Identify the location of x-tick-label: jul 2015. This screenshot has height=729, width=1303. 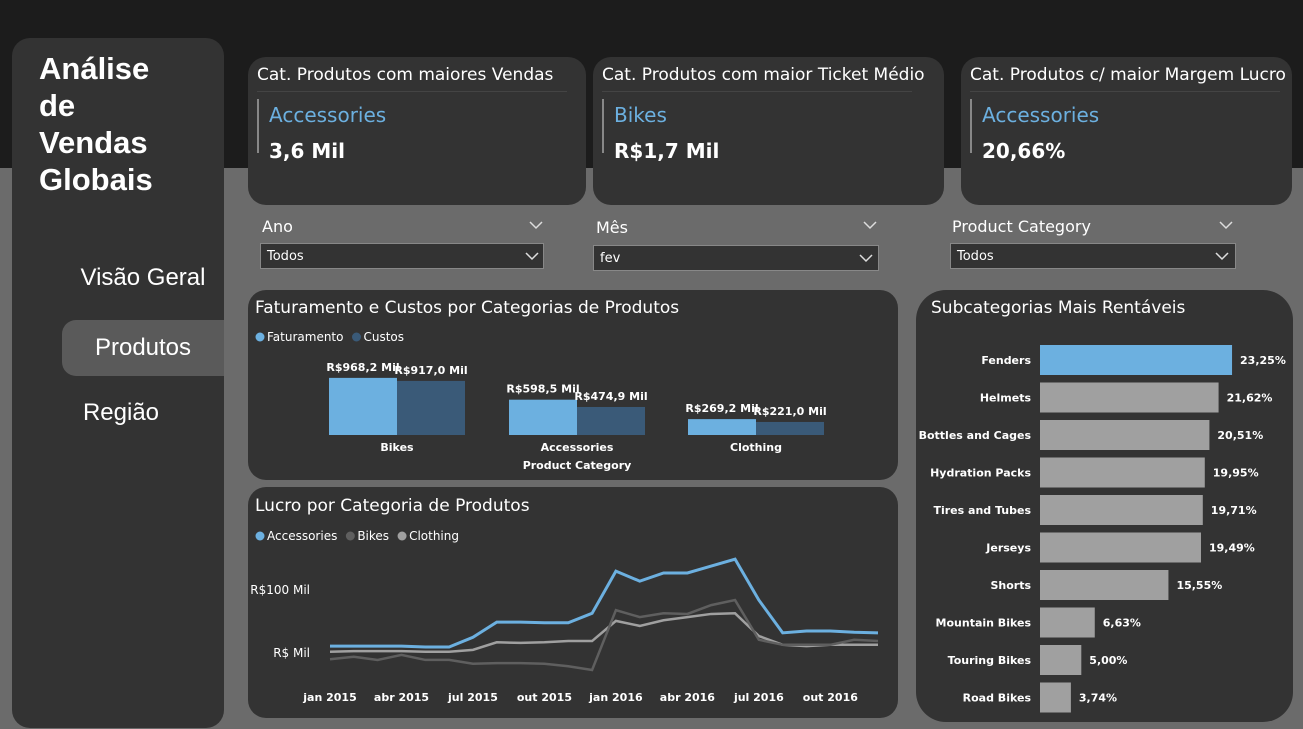
(472, 697).